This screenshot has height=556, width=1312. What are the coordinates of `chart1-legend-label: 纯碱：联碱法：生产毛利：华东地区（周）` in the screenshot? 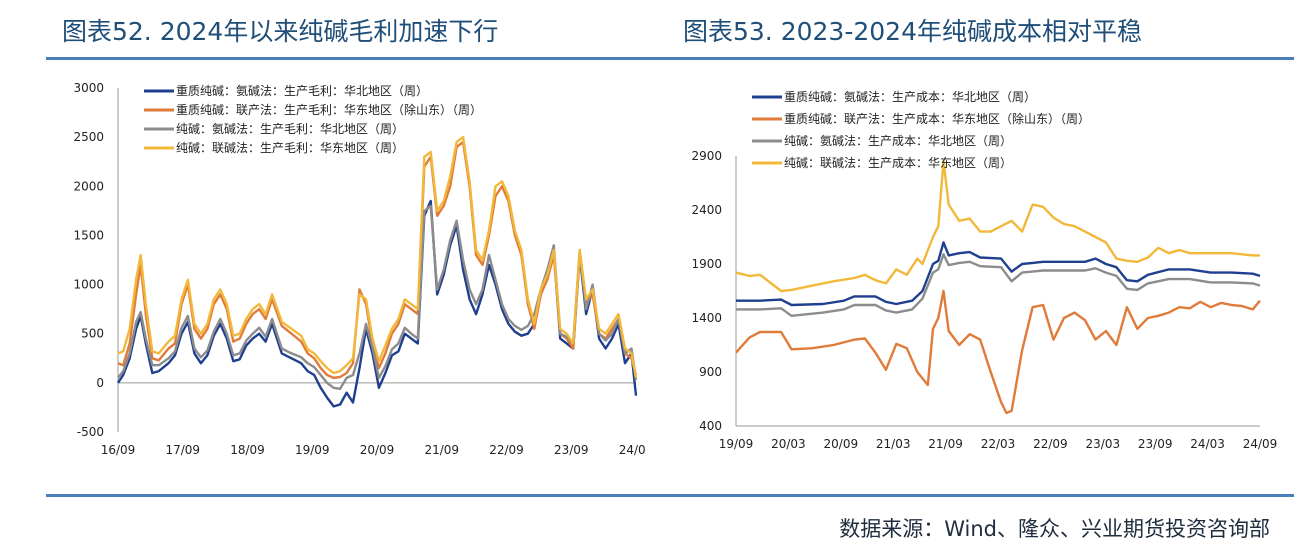 It's located at (290, 148).